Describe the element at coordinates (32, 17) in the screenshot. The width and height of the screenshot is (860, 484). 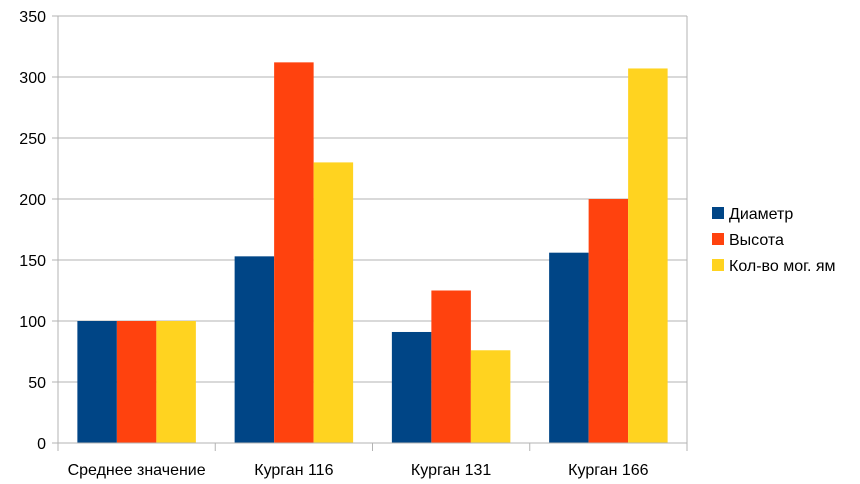
I see `y-tick-label-350: 350` at that location.